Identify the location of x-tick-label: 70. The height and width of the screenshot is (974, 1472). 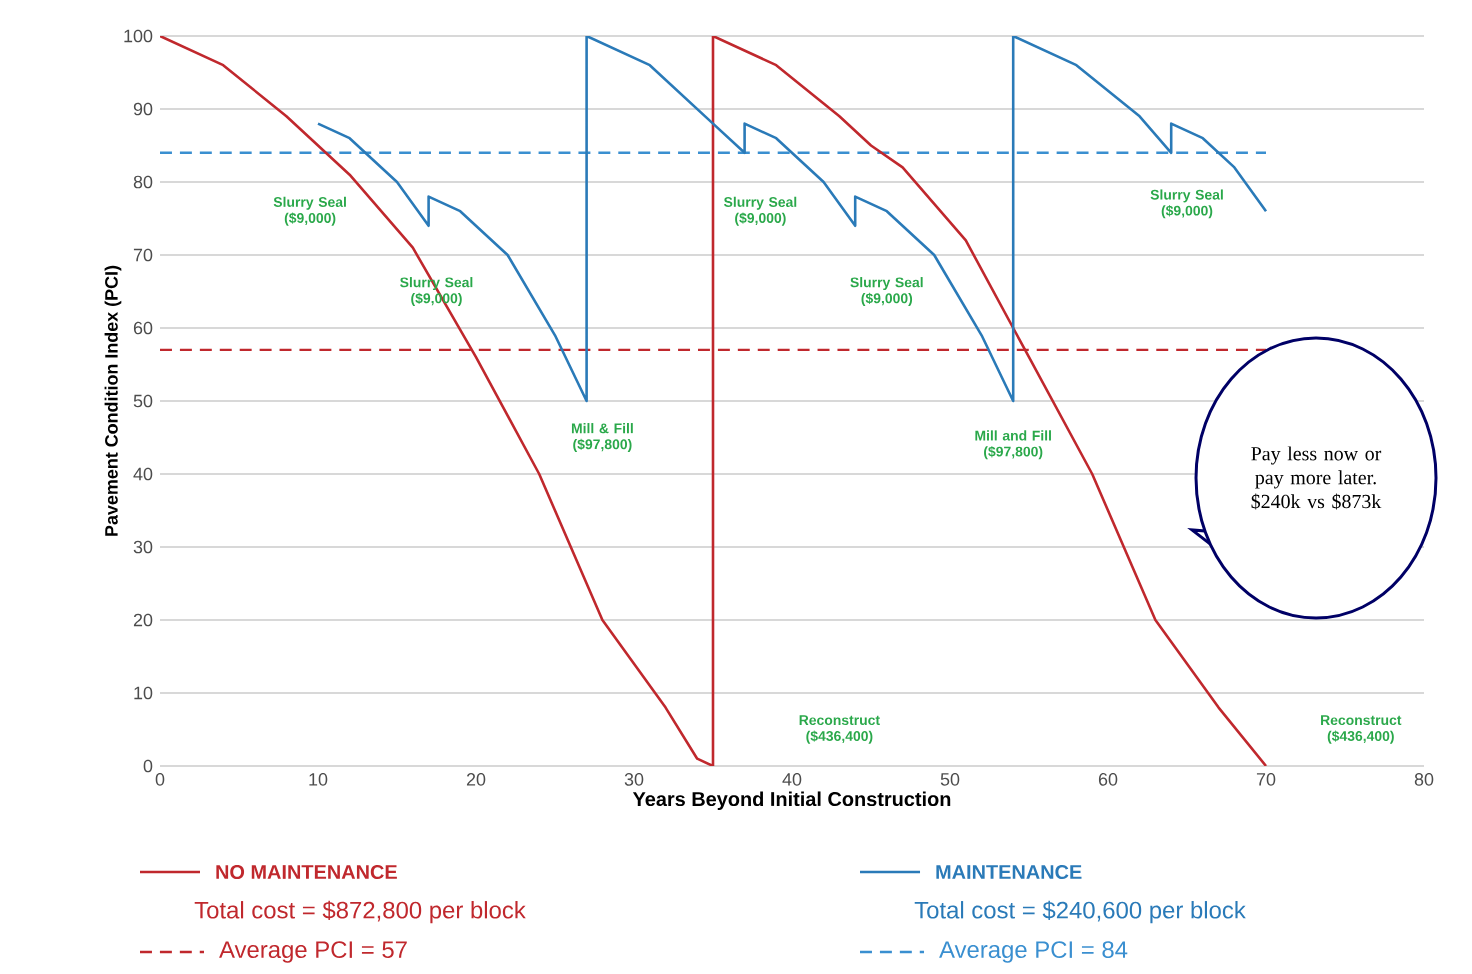
(1266, 779).